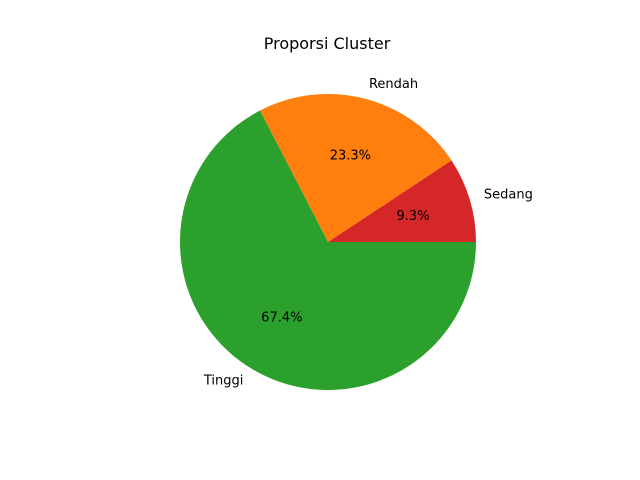 This screenshot has height=480, width=640. I want to click on pie-slice-sedang, so click(402, 201).